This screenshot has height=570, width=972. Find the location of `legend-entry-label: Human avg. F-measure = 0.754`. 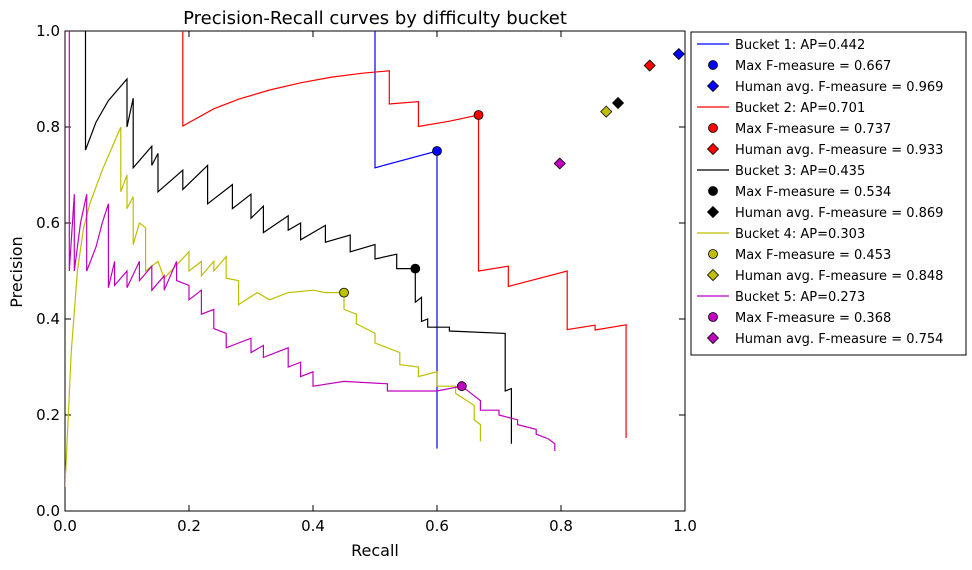

legend-entry-label: Human avg. F-measure = 0.754 is located at coordinates (839, 339).